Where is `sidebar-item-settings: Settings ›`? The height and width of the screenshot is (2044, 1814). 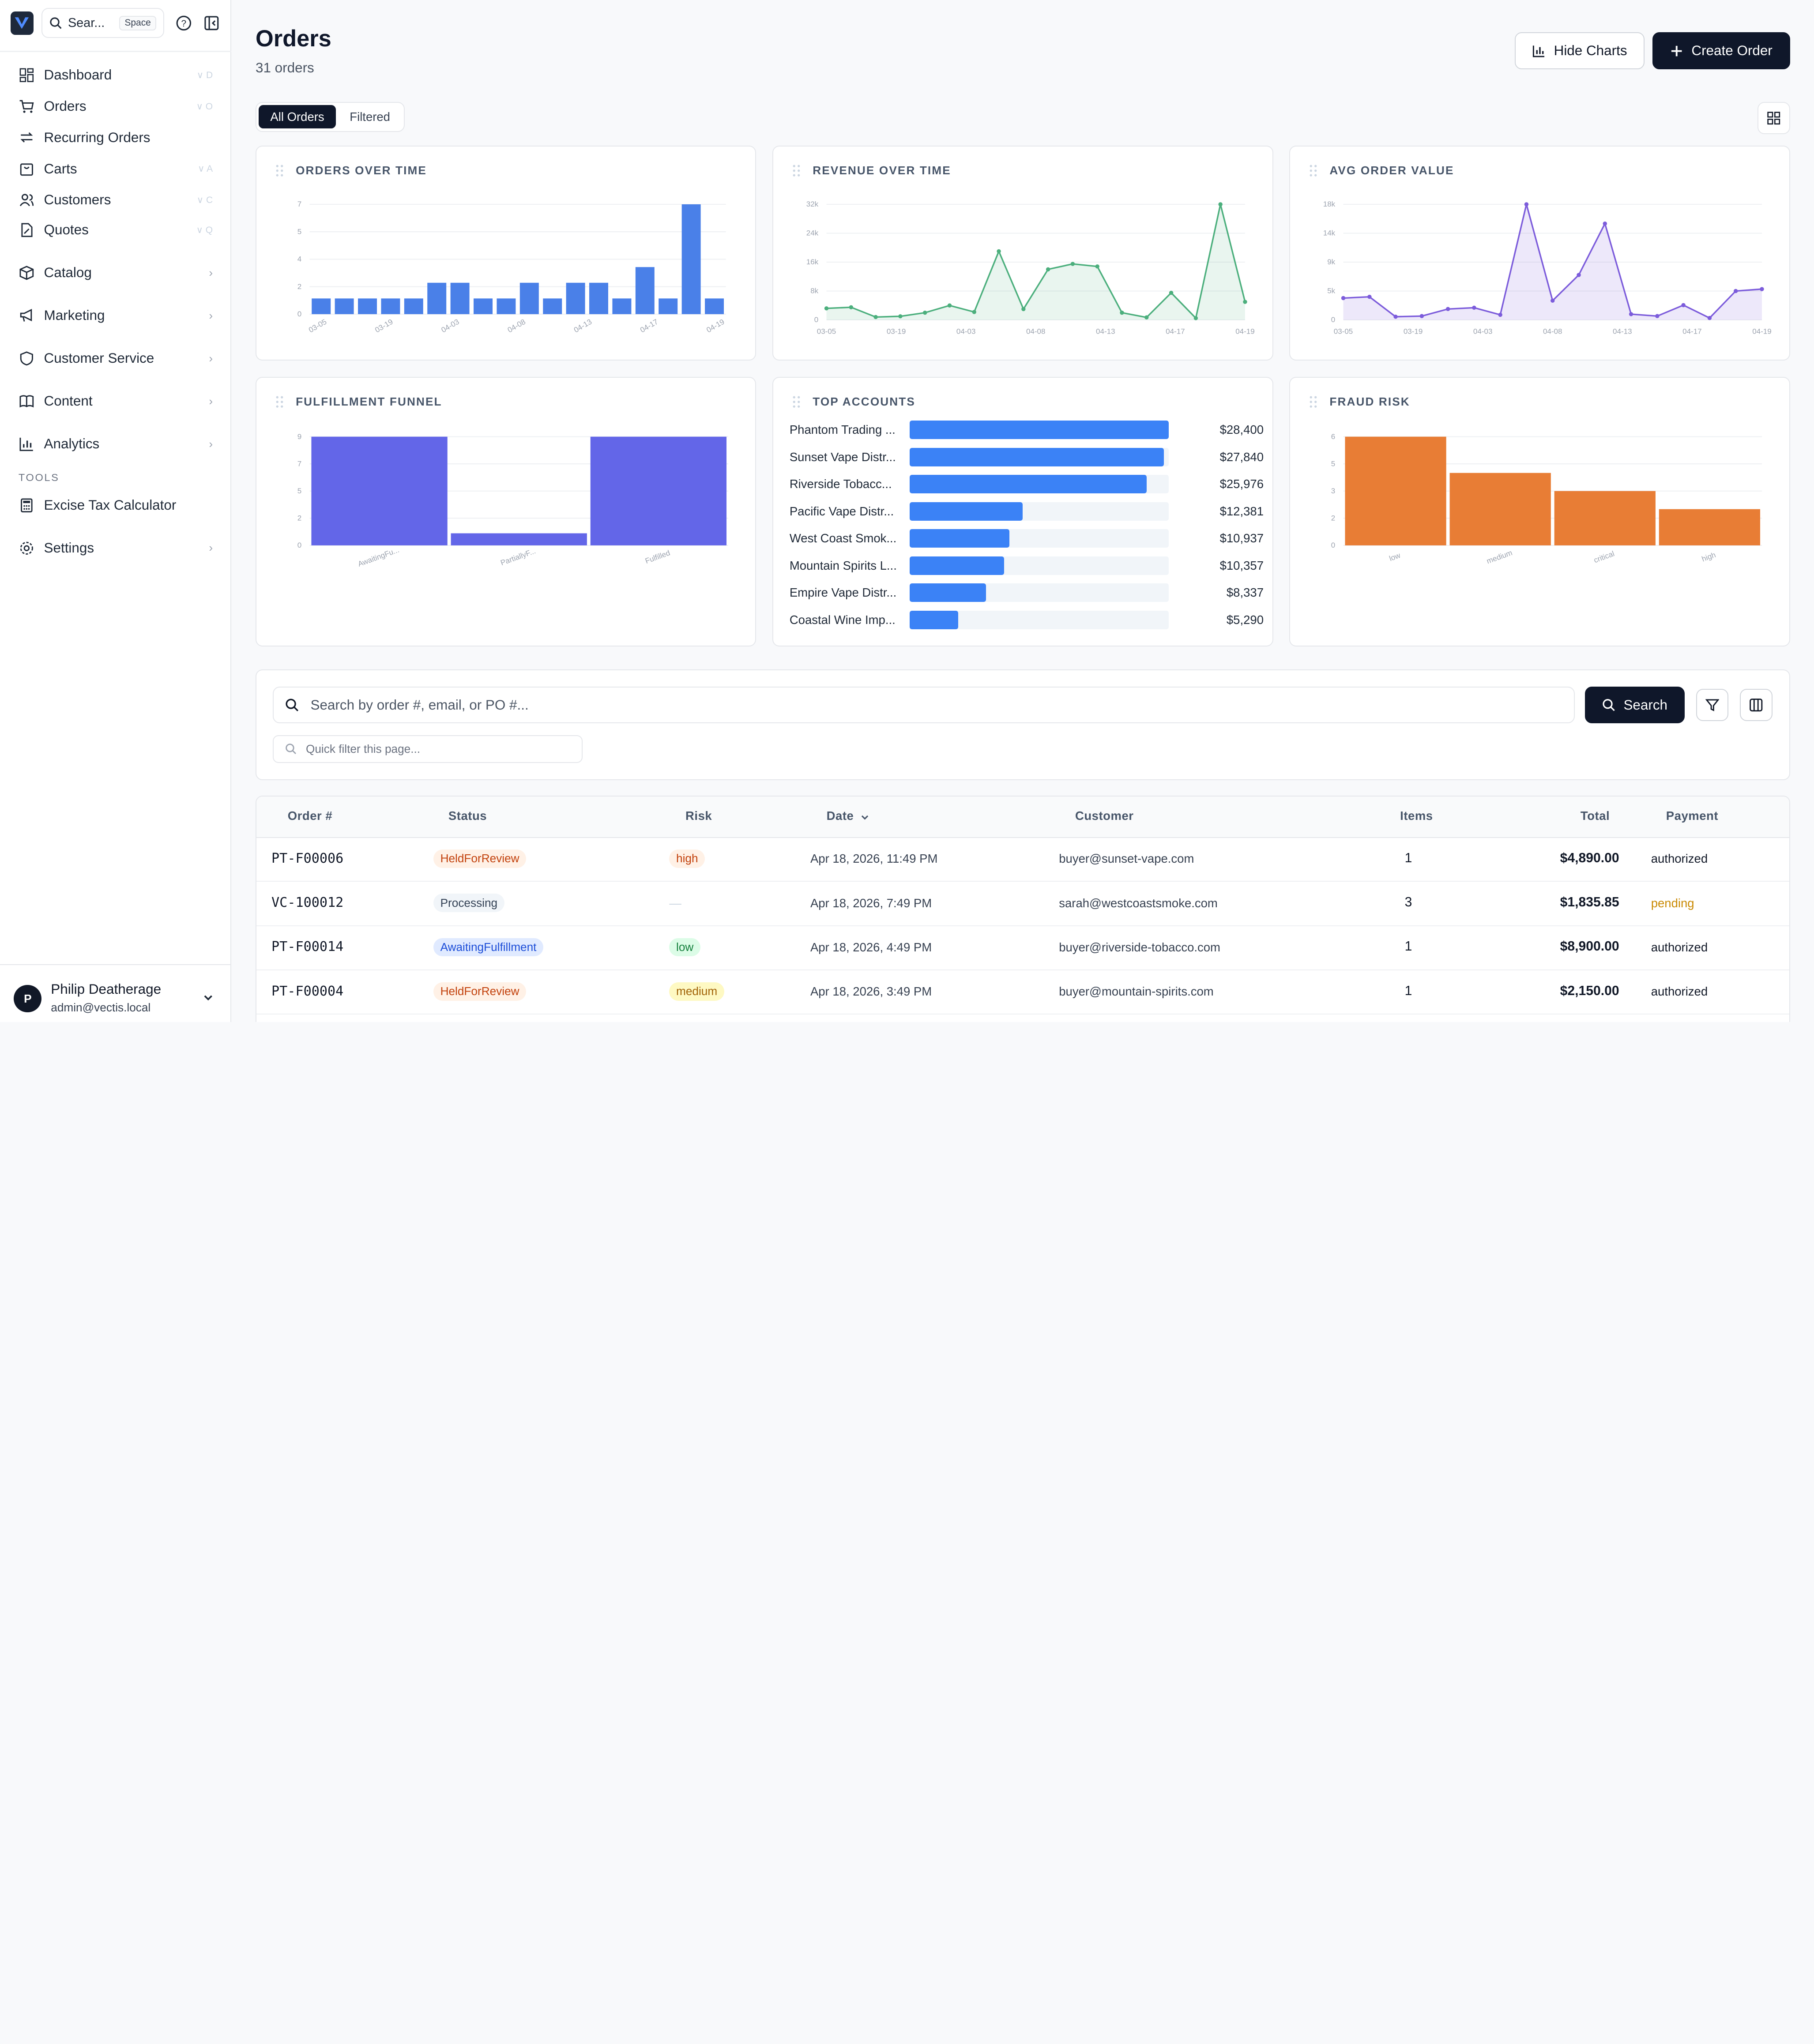
sidebar-item-settings: Settings › is located at coordinates (115, 548).